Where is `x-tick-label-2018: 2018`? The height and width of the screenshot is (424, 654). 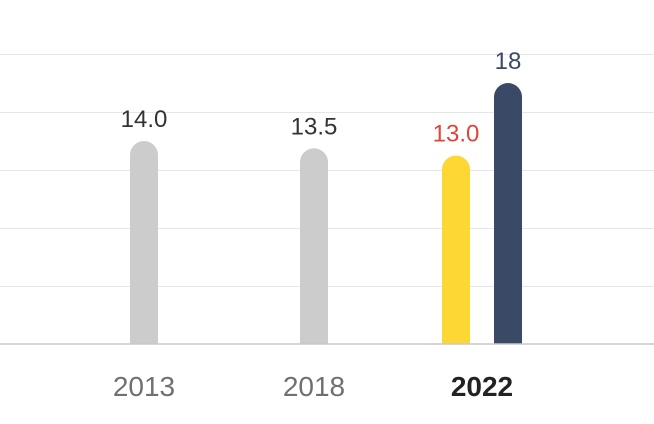
x-tick-label-2018: 2018 is located at coordinates (314, 386).